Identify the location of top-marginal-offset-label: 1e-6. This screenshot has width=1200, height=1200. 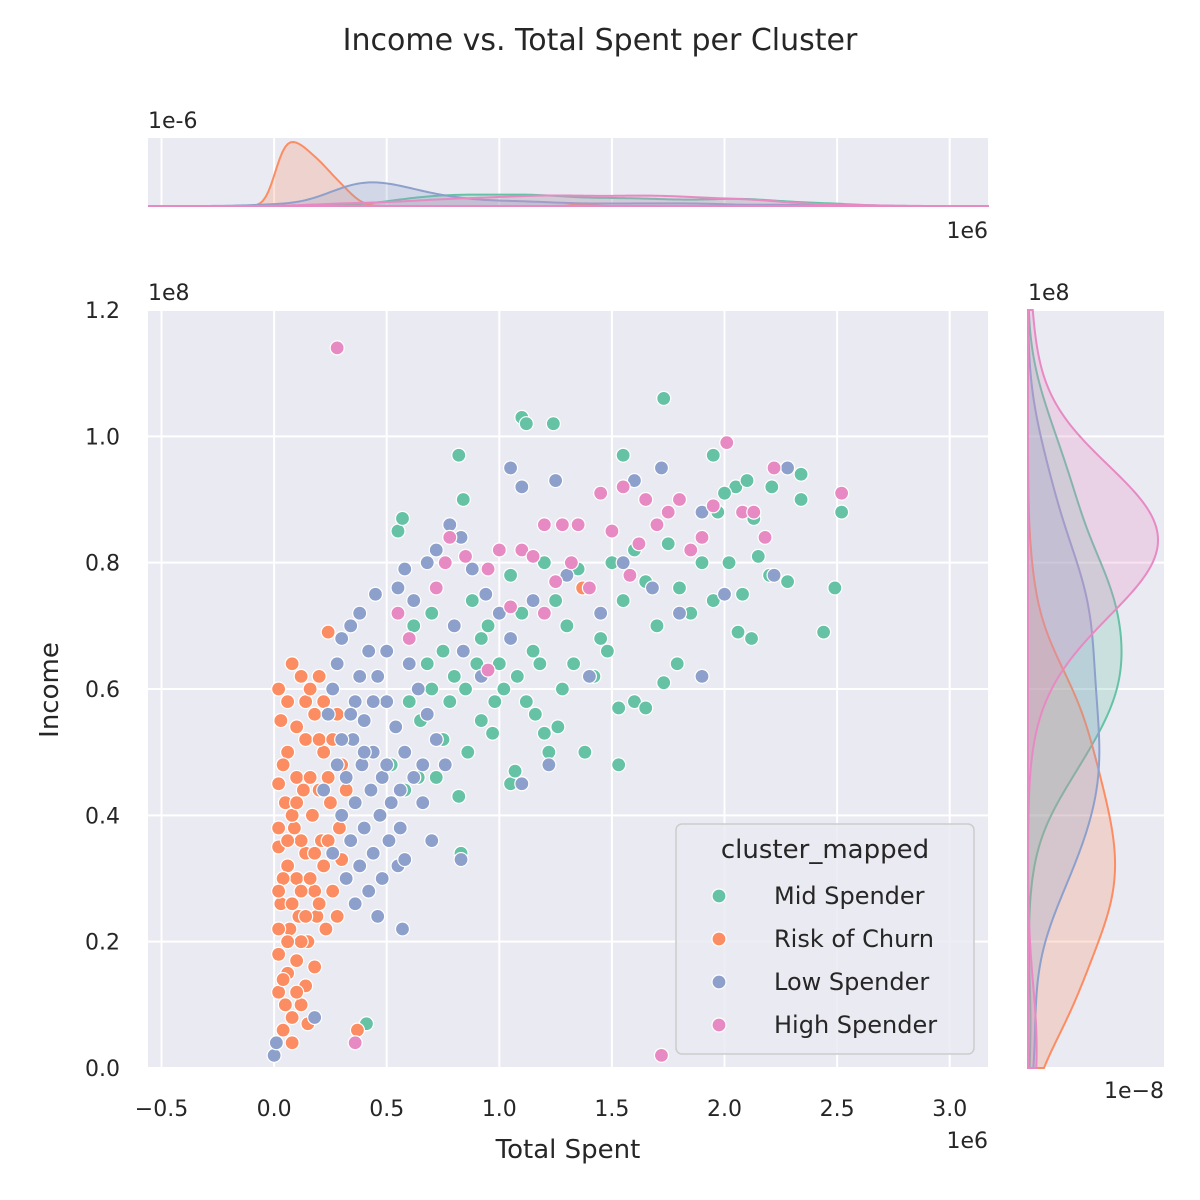
(172, 121).